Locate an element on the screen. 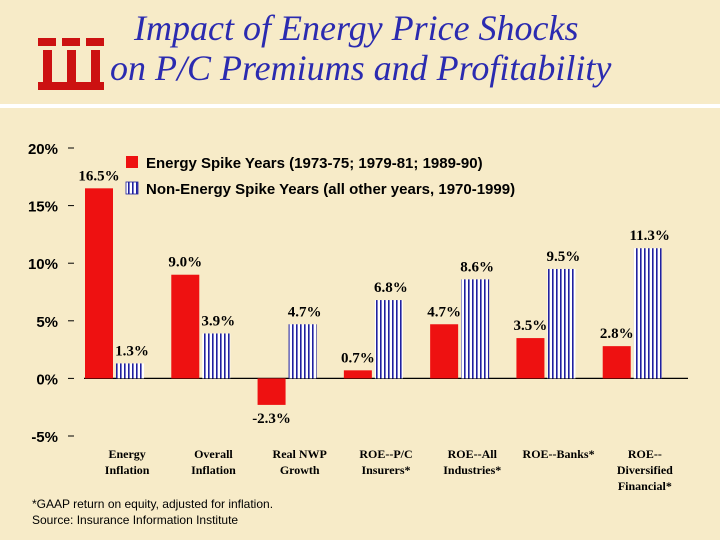 The width and height of the screenshot is (720, 540). legend-swatch-non-energy is located at coordinates (132, 188).